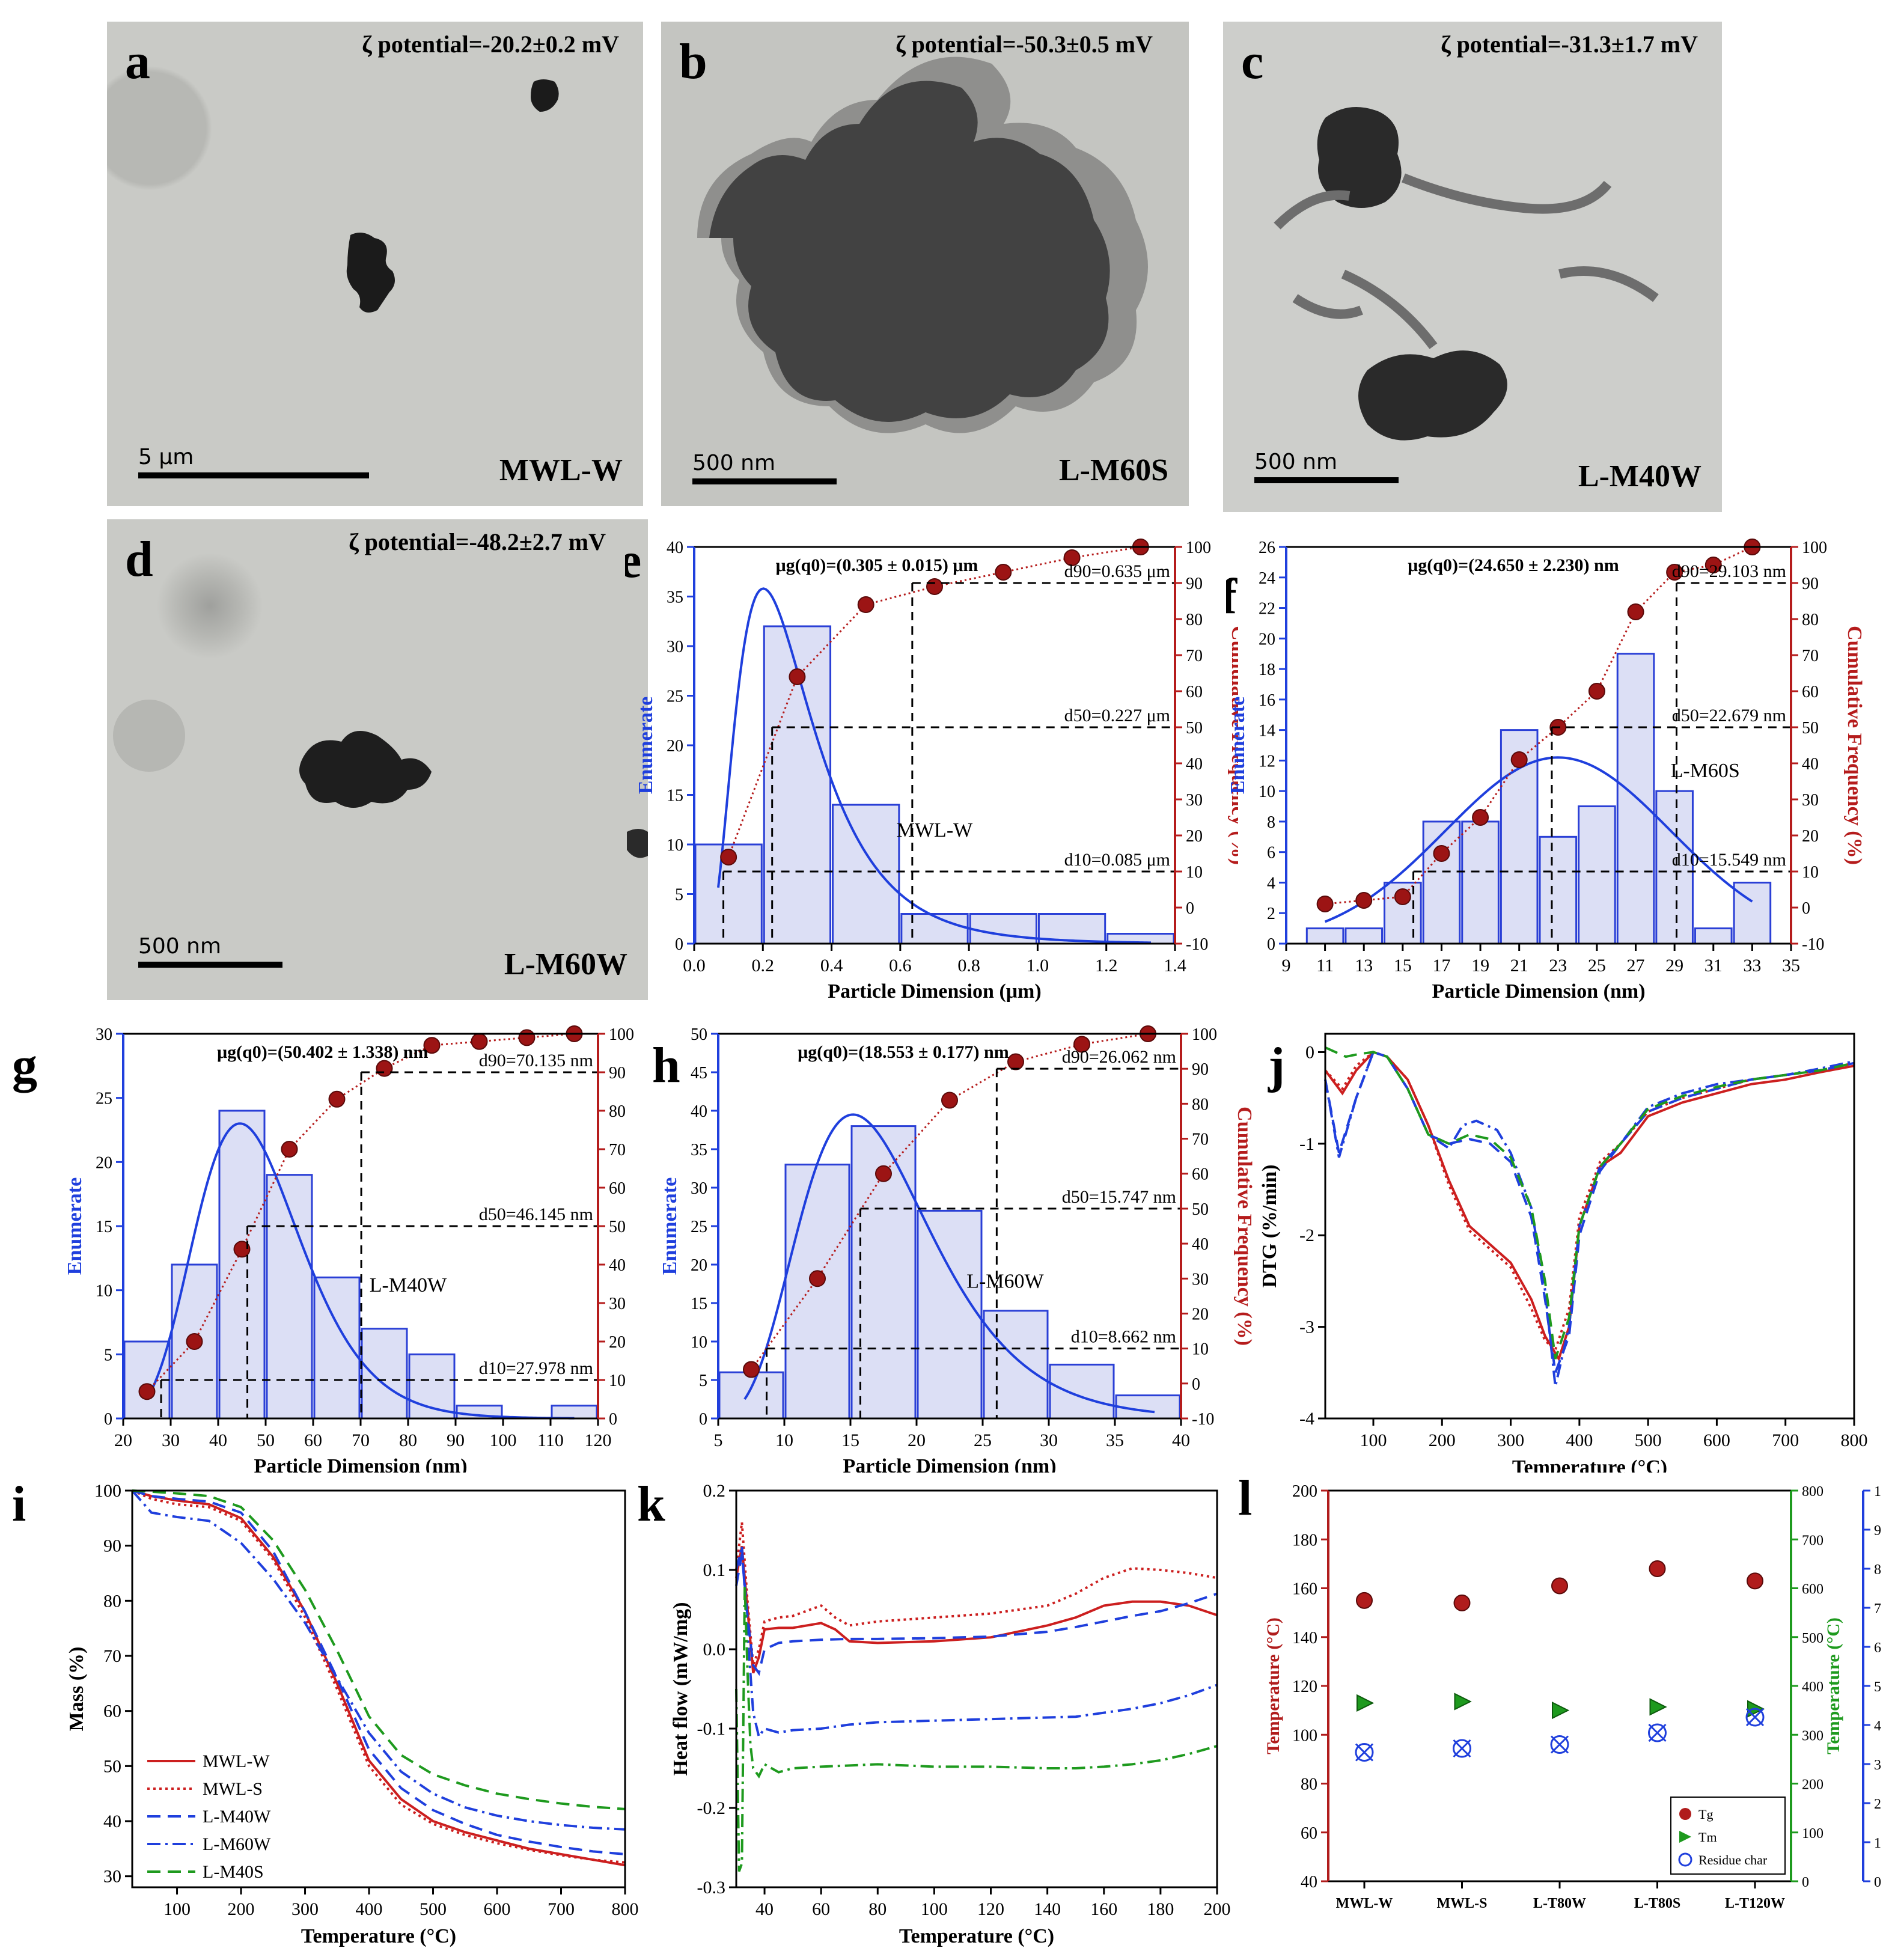 The width and height of the screenshot is (1883, 1960). Describe the element at coordinates (1267, 700) in the screenshot. I see `y-tick-label: 16` at that location.